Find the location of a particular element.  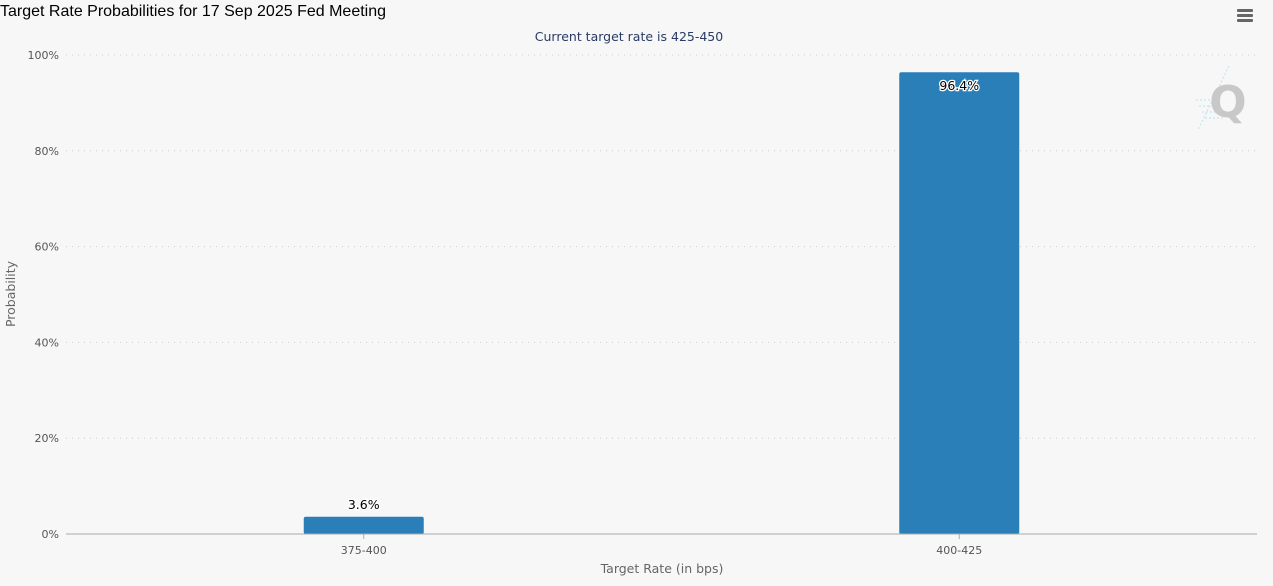

data-label-375-400: 3.6% is located at coordinates (364, 504).